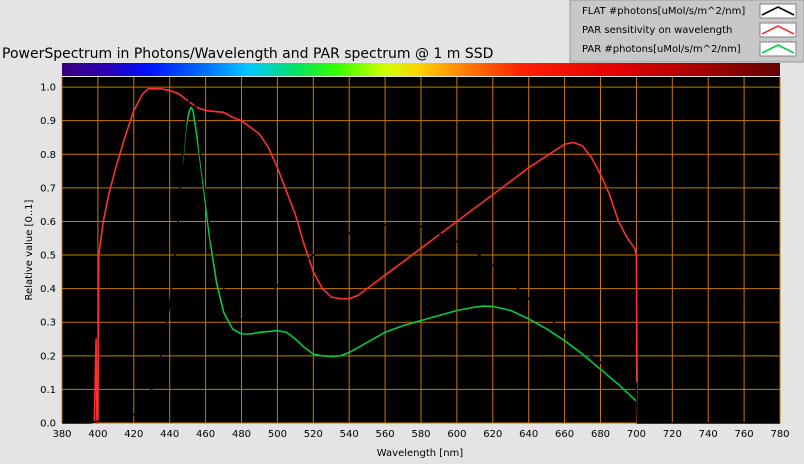 The height and width of the screenshot is (464, 804). I want to click on x-tick-label: 420, so click(133, 434).